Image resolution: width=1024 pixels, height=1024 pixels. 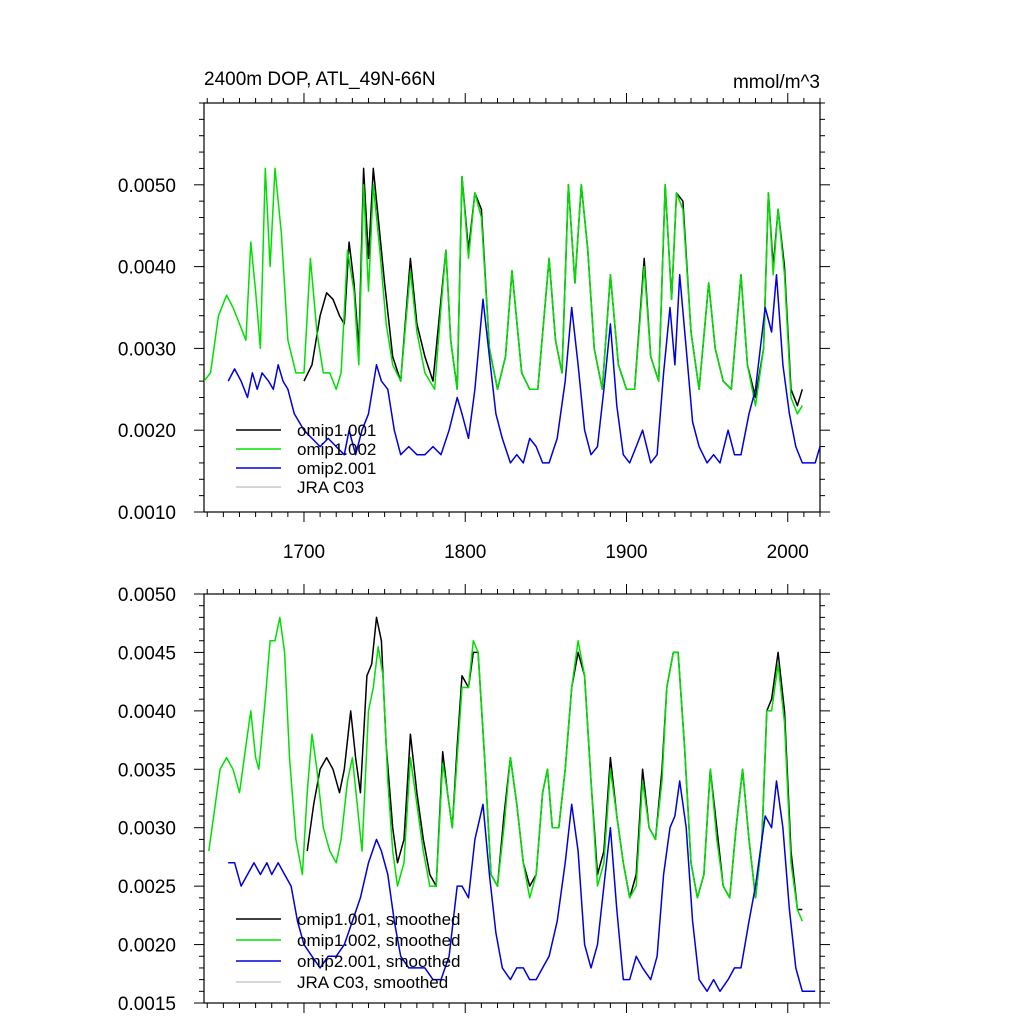 What do you see at coordinates (336, 449) in the screenshot?
I see `legend-label: omip1.002` at bounding box center [336, 449].